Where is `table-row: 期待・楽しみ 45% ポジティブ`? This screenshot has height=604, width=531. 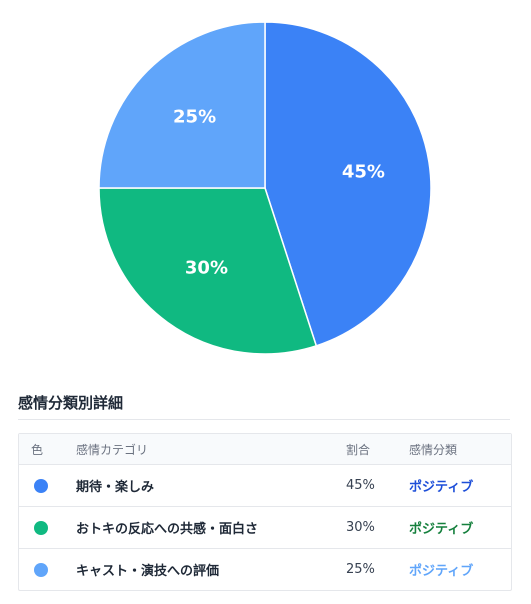 table-row: 期待・楽しみ 45% ポジティブ is located at coordinates (265, 485).